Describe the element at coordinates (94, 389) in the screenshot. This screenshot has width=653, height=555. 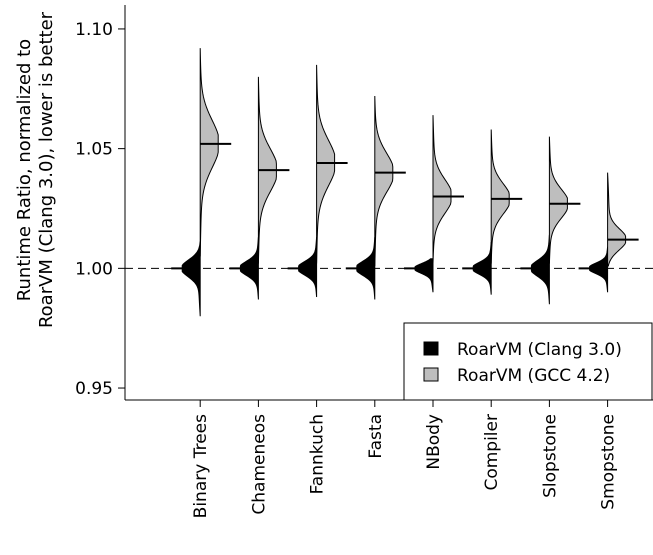
I see `y-tick-label: 0.95` at that location.